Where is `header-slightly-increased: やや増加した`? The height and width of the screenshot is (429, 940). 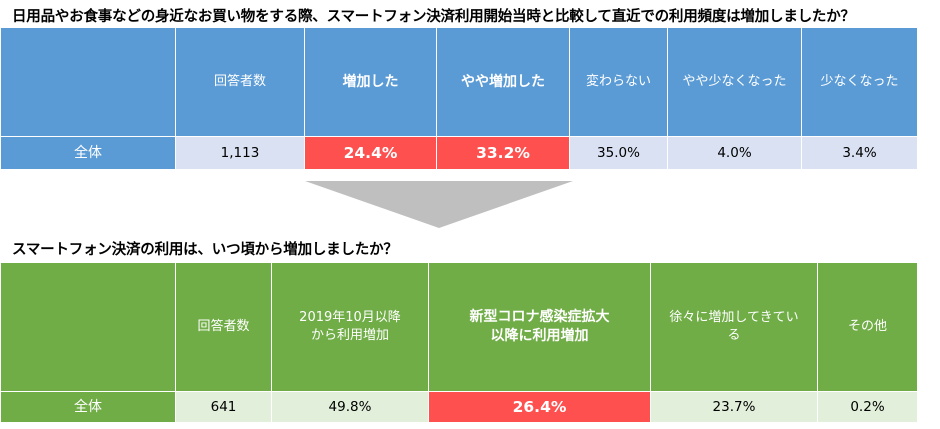 header-slightly-increased: やや増加した is located at coordinates (503, 82).